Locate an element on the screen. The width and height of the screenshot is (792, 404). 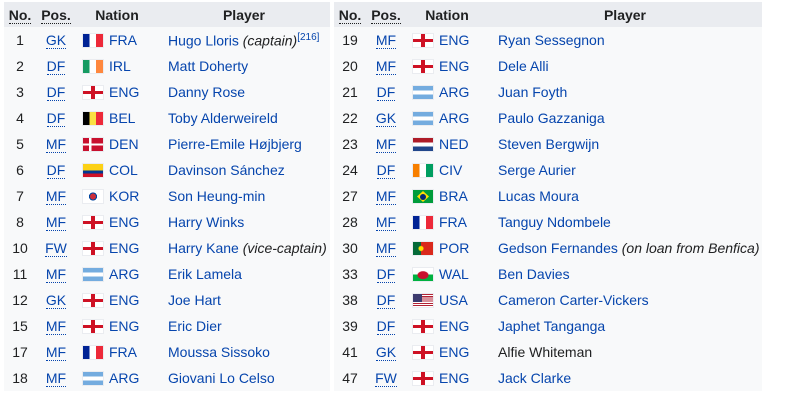
reference-link: [216] is located at coordinates (308, 37).